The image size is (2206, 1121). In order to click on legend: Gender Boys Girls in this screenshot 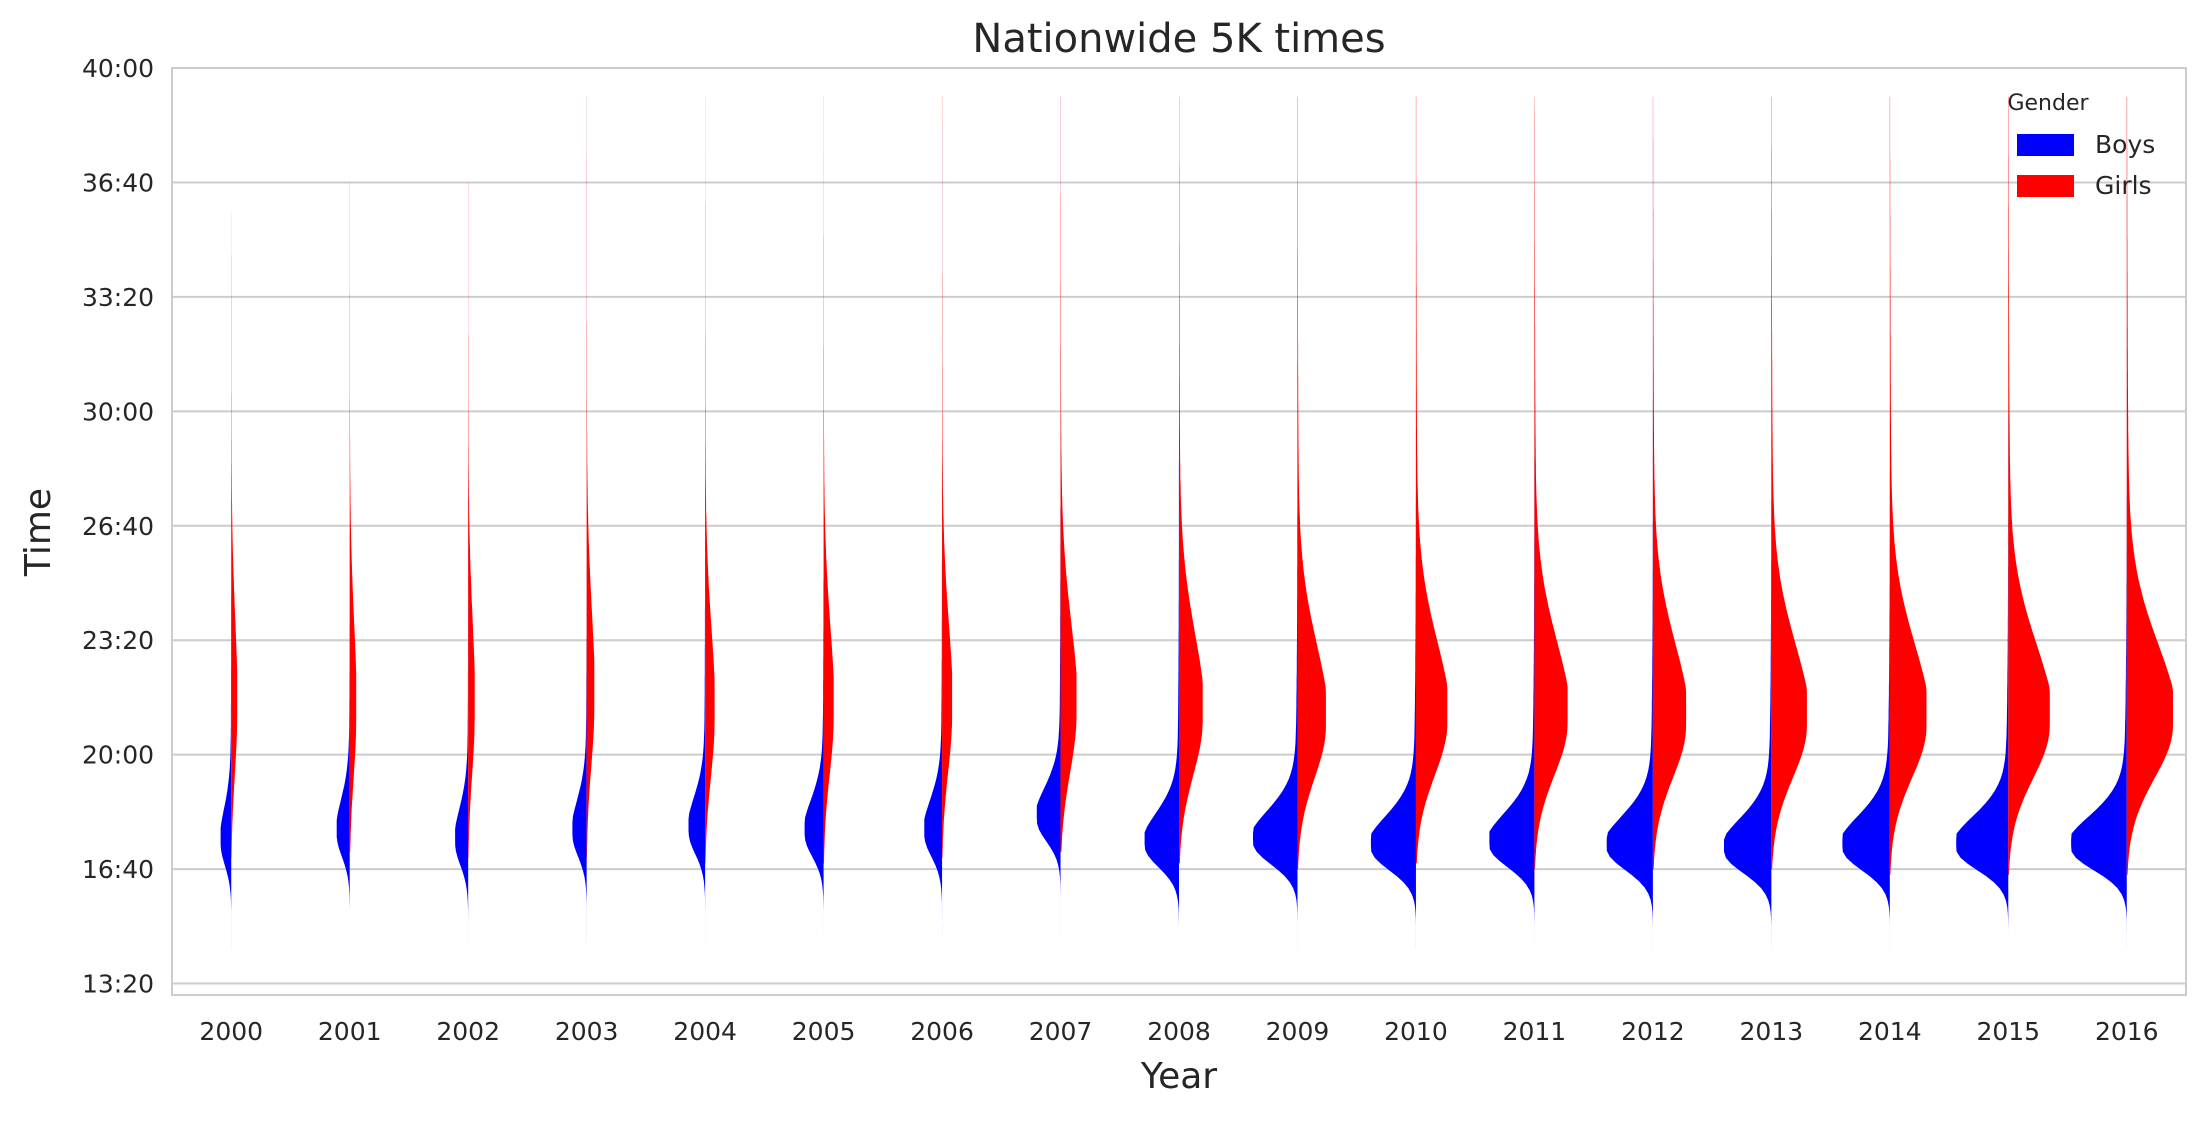, I will do `click(2081, 145)`.